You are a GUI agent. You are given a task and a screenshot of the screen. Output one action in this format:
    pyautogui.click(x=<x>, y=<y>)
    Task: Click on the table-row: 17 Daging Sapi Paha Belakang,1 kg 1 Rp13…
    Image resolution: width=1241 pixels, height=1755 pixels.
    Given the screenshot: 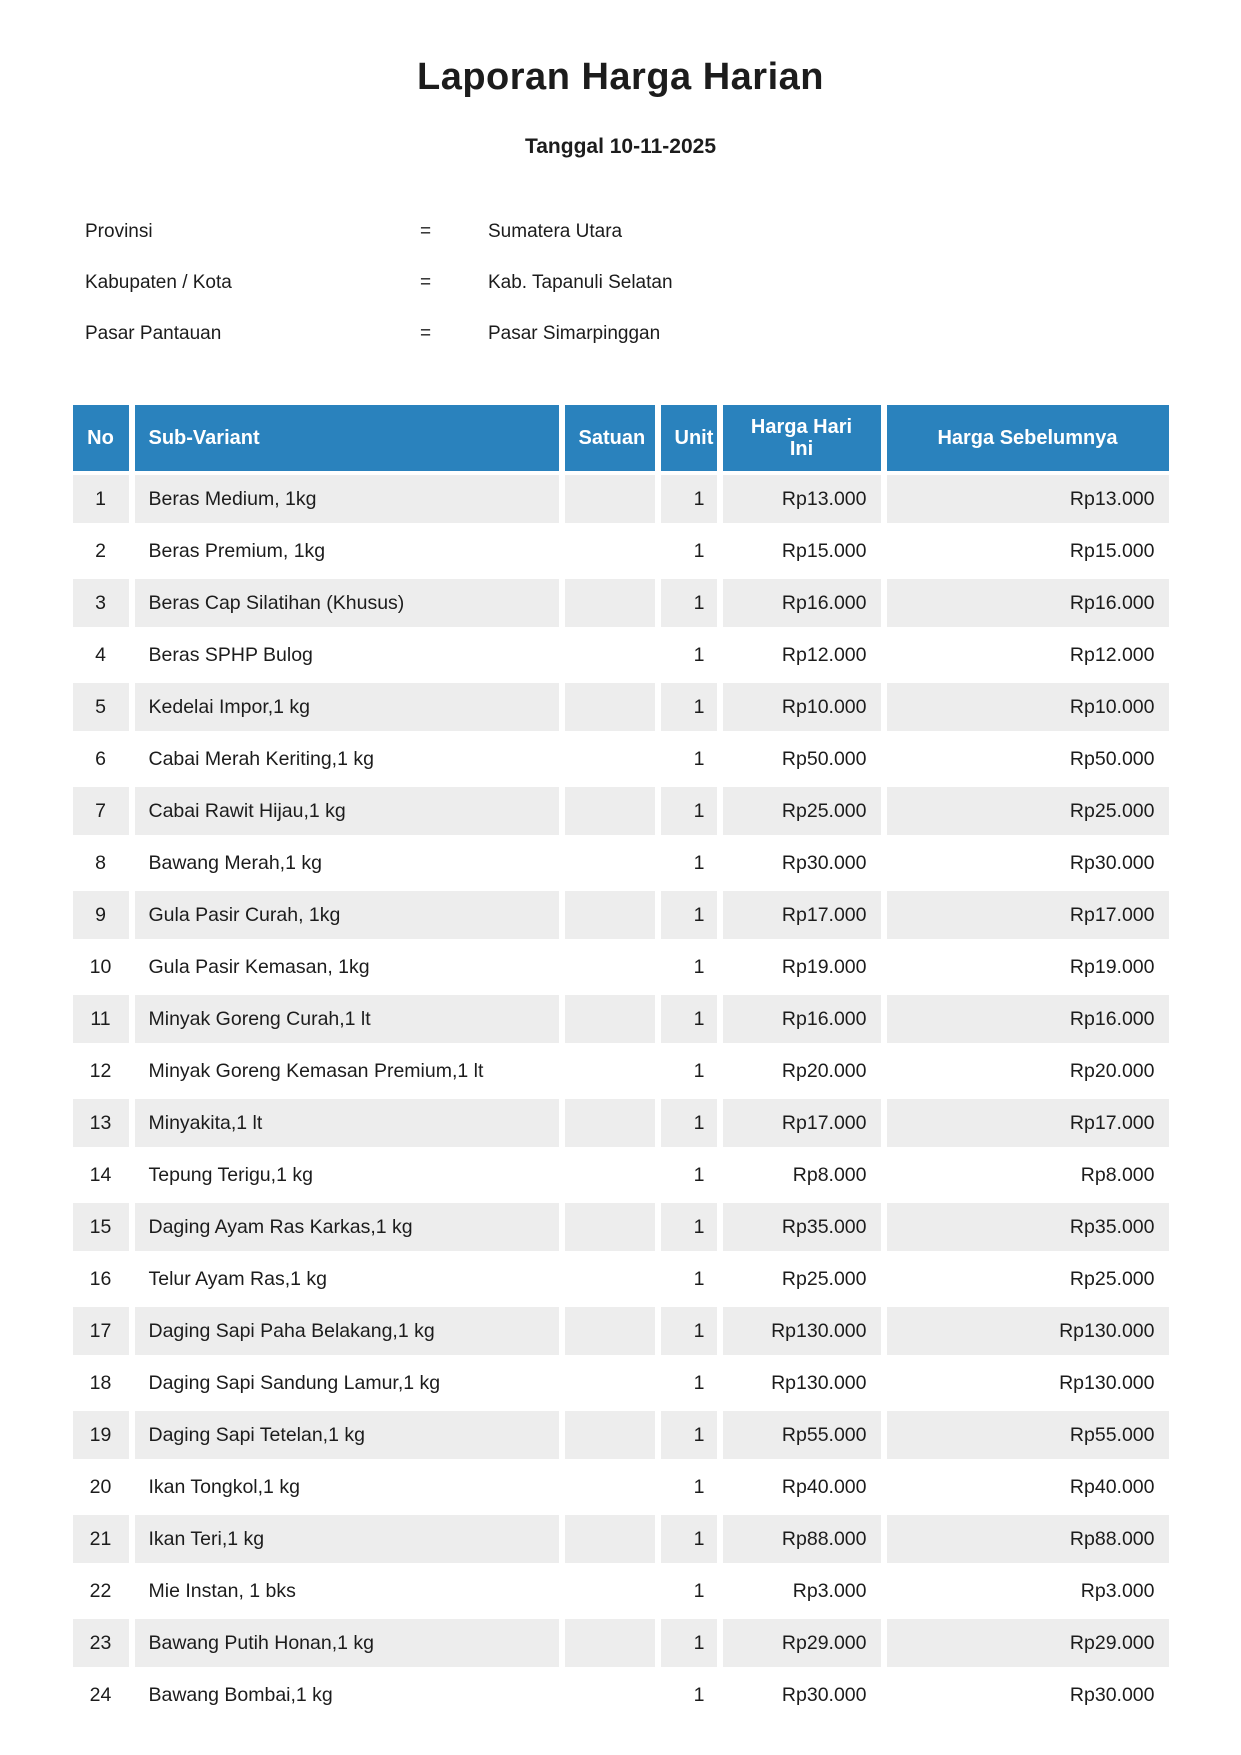 What is the action you would take?
    pyautogui.click(x=620, y=1331)
    